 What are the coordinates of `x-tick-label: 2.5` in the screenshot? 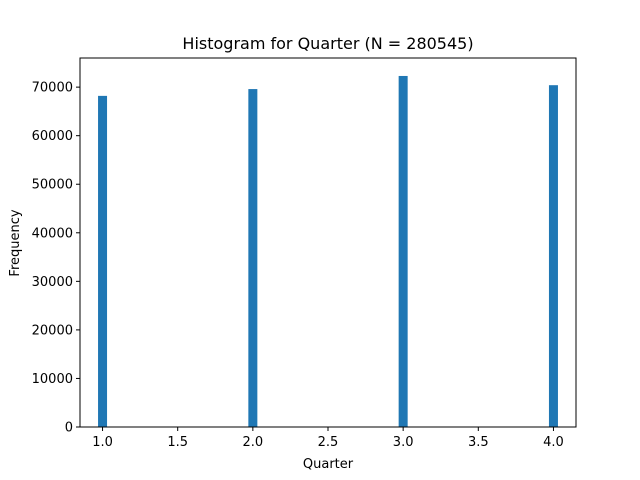 It's located at (328, 442).